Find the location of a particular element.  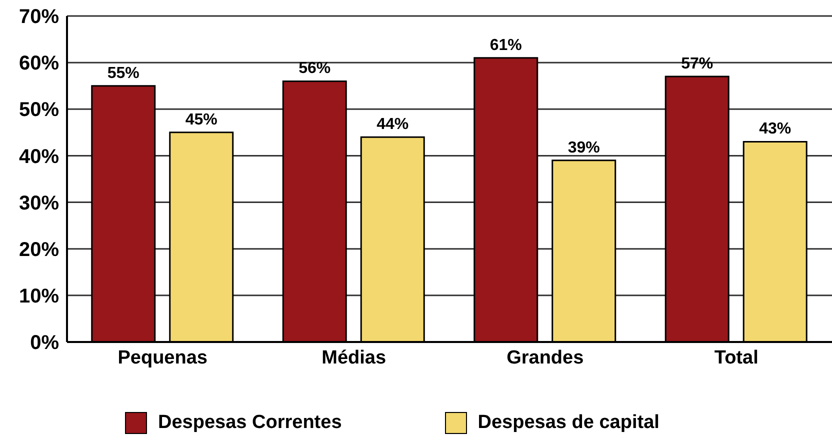

legend-label: Despesas de capital is located at coordinates (569, 423).